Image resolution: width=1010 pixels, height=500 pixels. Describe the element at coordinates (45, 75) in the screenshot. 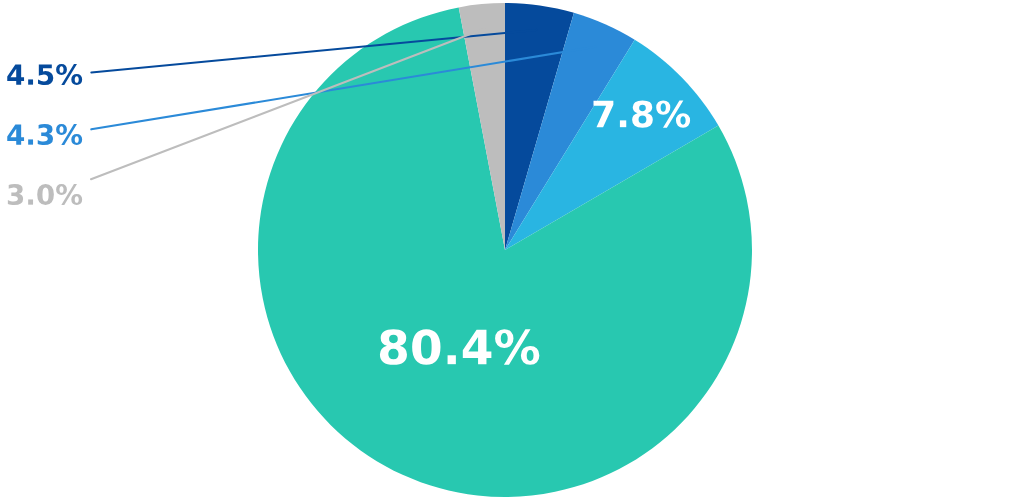

I see `data-label: 4.5%` at that location.